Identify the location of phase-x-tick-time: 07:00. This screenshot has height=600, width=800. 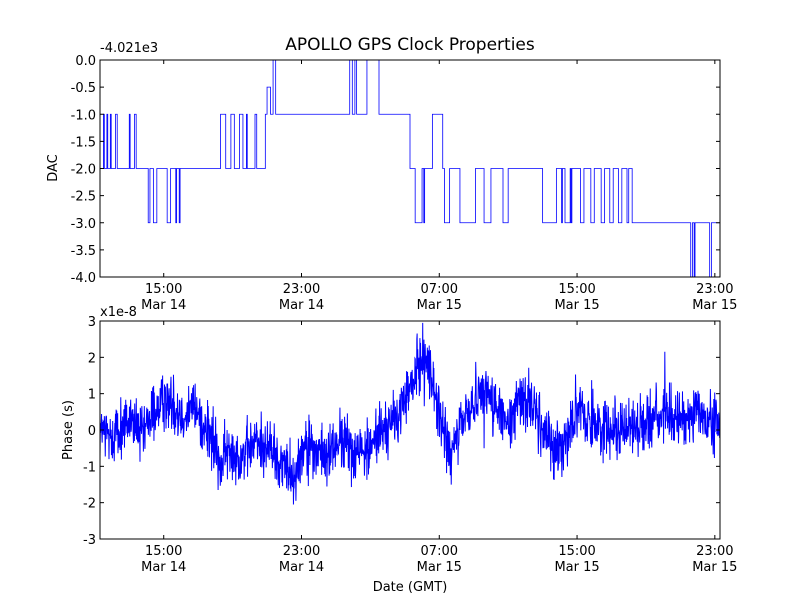
(439, 551).